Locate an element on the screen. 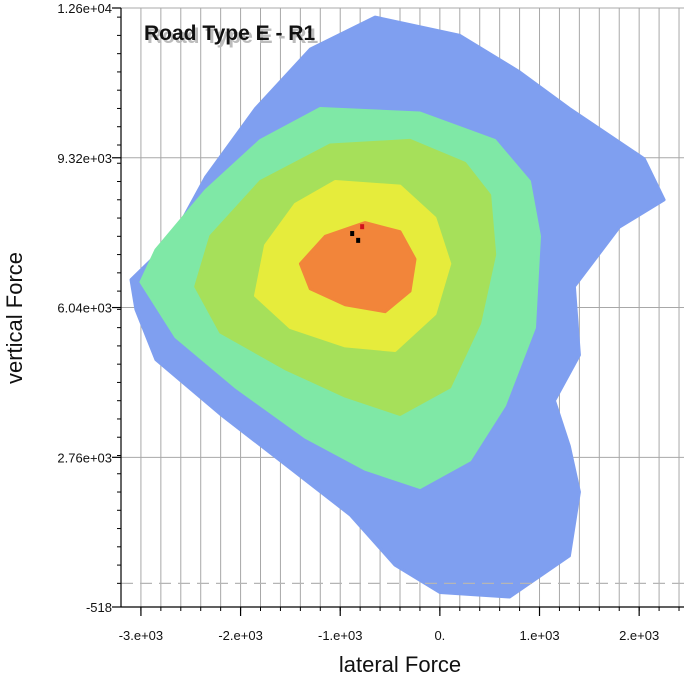 This screenshot has height=686, width=685. y-tick-label: -518 is located at coordinates (99, 607).